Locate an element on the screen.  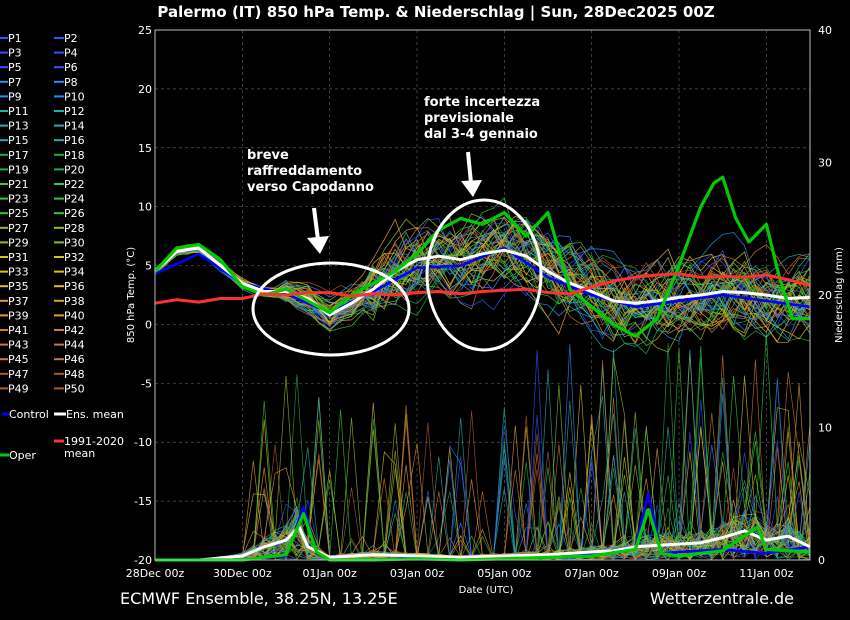
x-tick-label: 11Jan 00z is located at coordinates (766, 573).